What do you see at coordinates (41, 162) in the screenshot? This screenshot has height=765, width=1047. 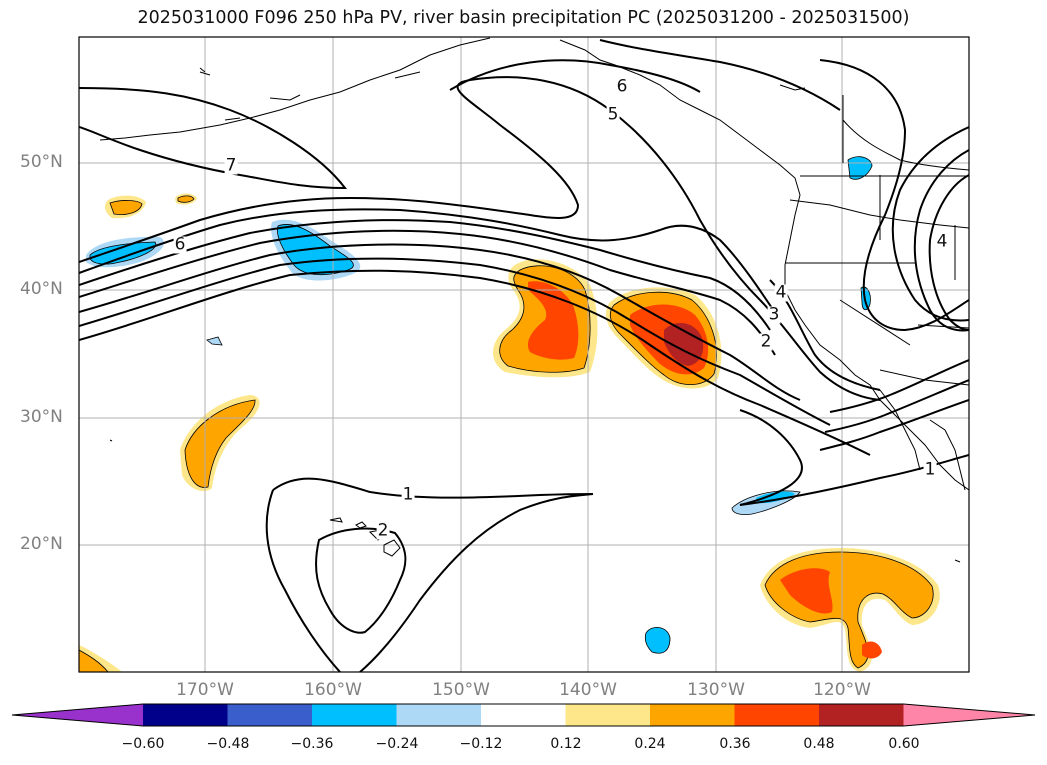 I see `lat-label-50n: 50°N` at bounding box center [41, 162].